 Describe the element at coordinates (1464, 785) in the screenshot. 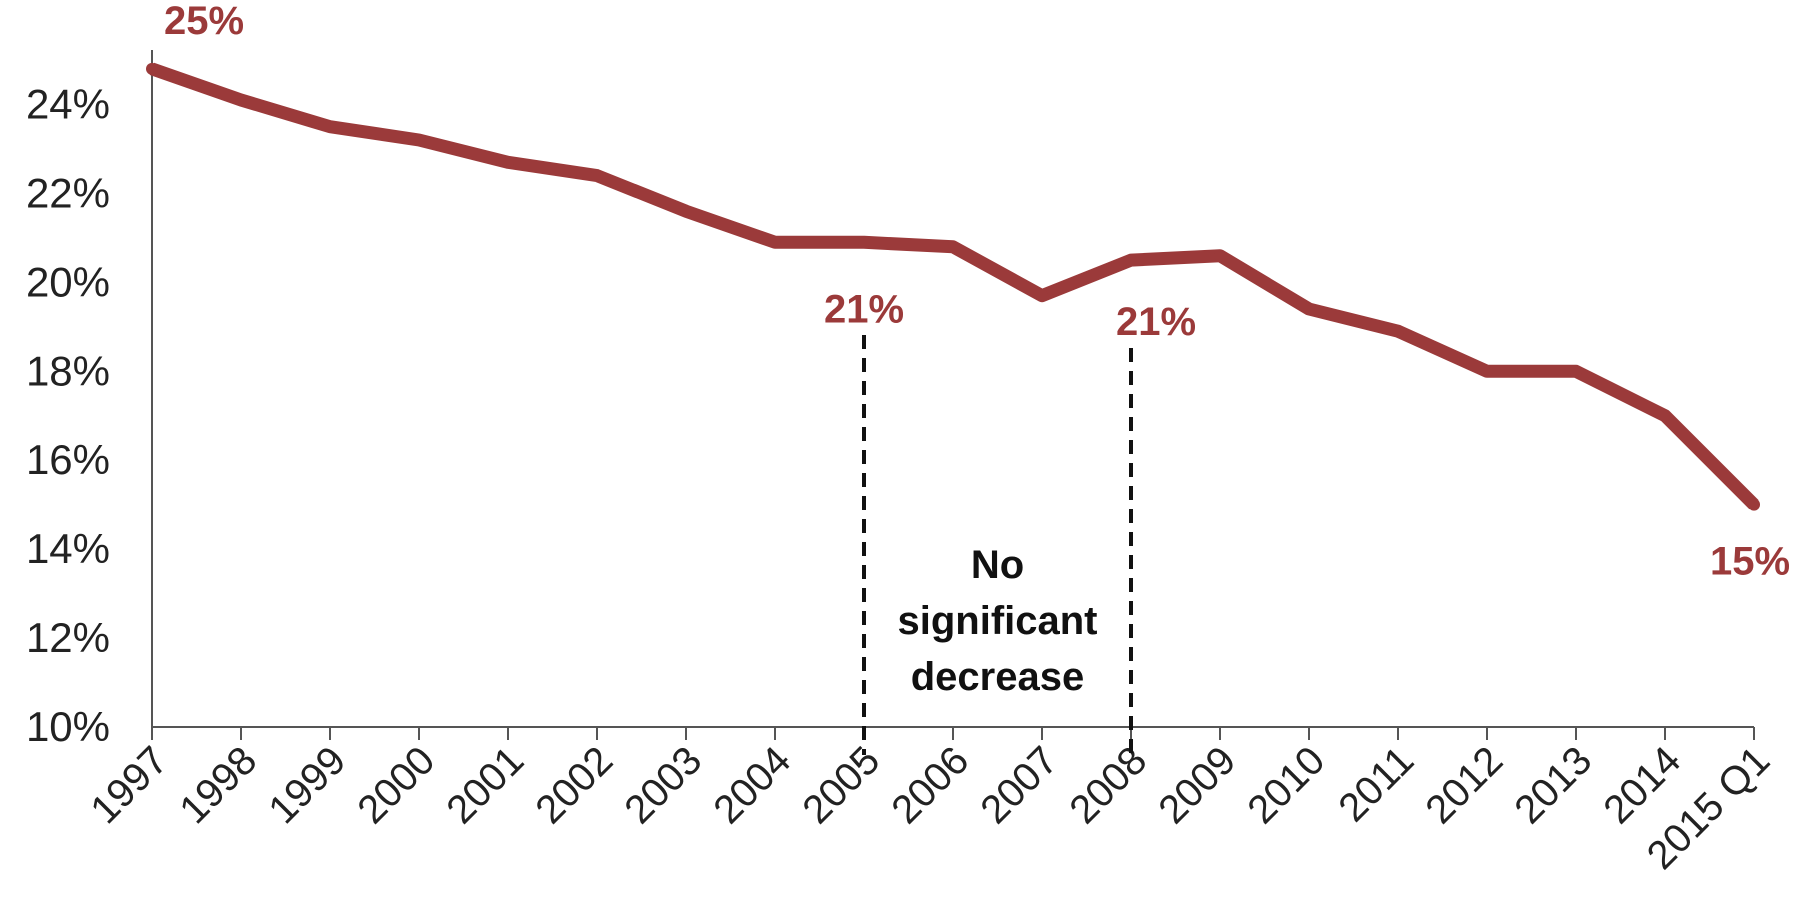

I see `x-tick-label: 2012` at that location.